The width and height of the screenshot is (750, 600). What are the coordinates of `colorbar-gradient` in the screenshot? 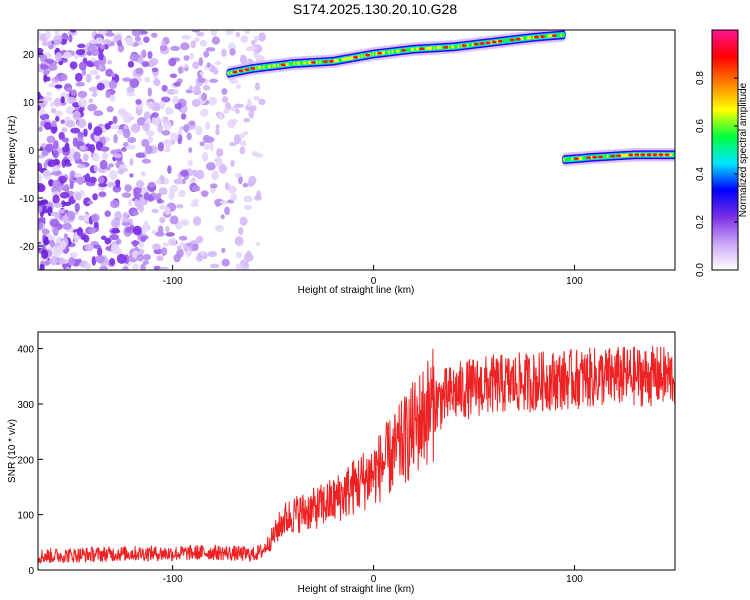 It's located at (725, 150).